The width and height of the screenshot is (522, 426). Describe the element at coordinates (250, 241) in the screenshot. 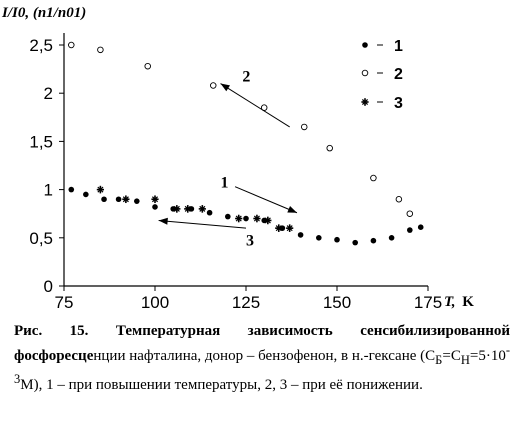

I see `annotation-label: 3` at that location.